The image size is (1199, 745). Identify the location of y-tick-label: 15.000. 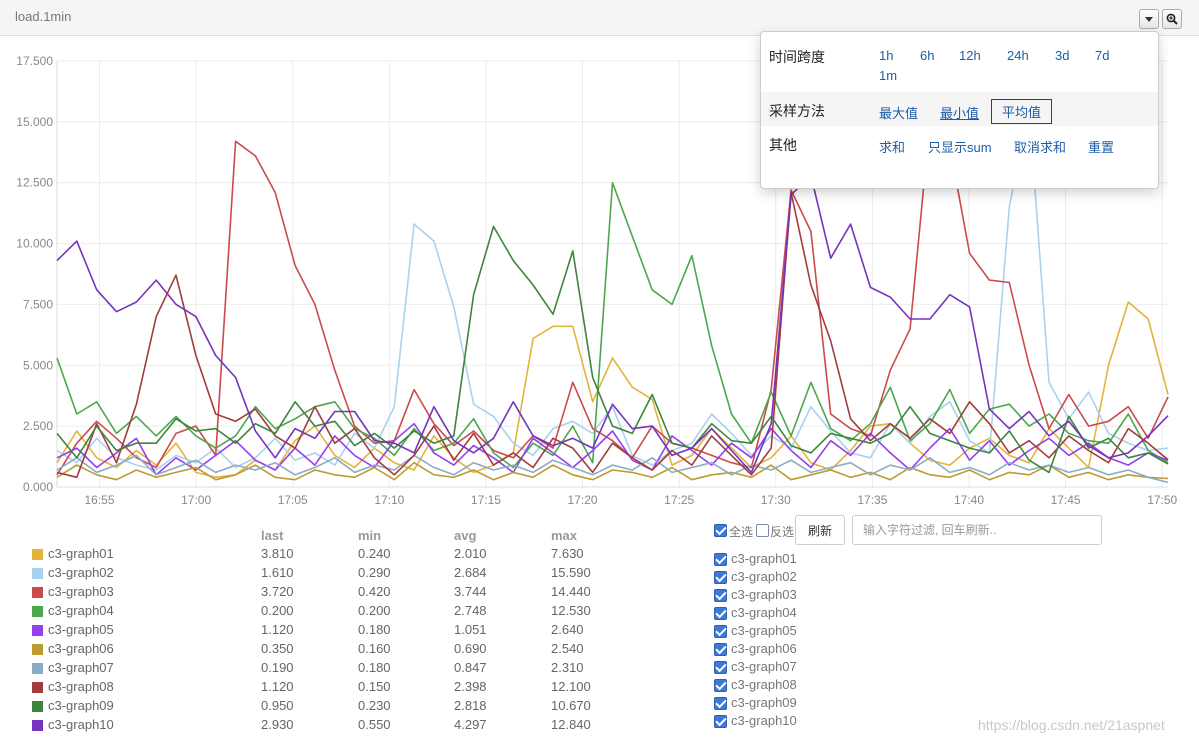
(34, 122).